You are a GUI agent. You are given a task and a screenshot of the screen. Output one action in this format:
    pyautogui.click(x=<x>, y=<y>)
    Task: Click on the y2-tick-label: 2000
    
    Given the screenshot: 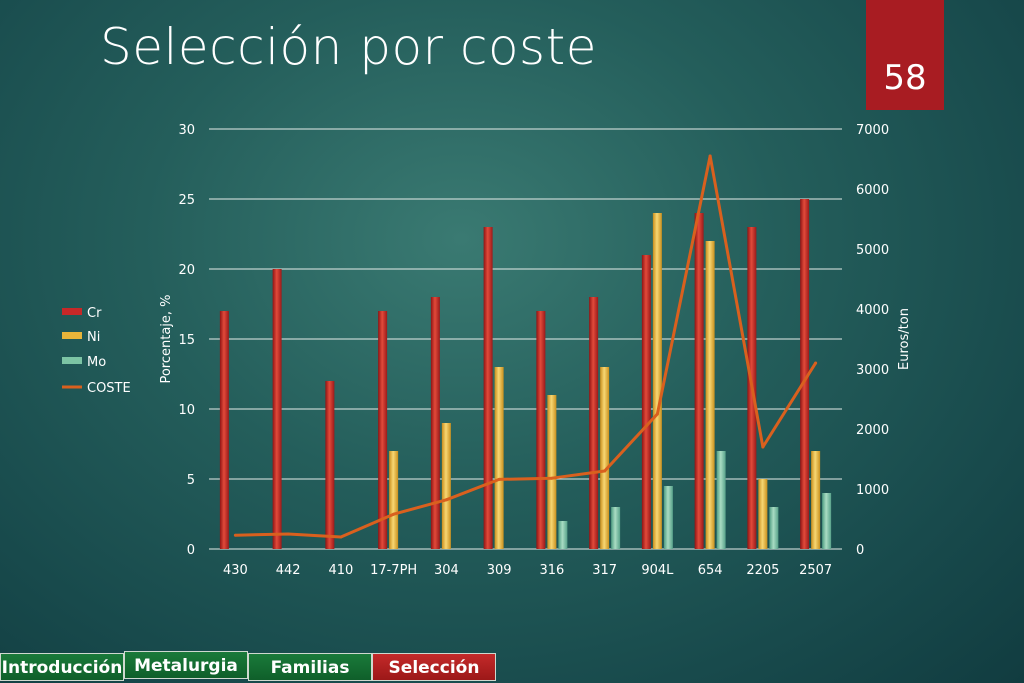 What is the action you would take?
    pyautogui.click(x=872, y=430)
    